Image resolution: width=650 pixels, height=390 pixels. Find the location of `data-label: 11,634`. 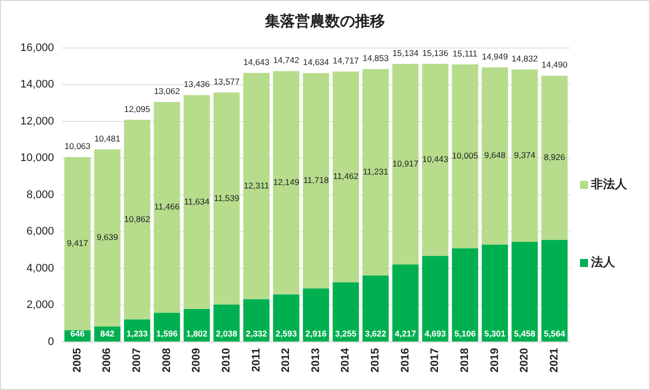

data-label: 11,634 is located at coordinates (197, 201).